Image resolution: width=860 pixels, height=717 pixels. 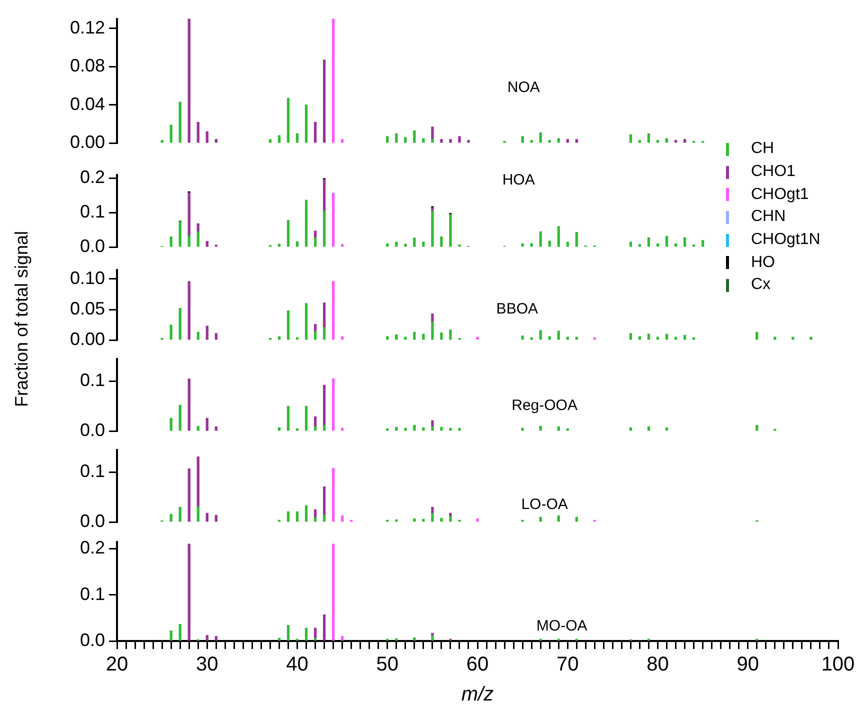 What do you see at coordinates (477, 695) in the screenshot?
I see `x-axis-title: m/z` at bounding box center [477, 695].